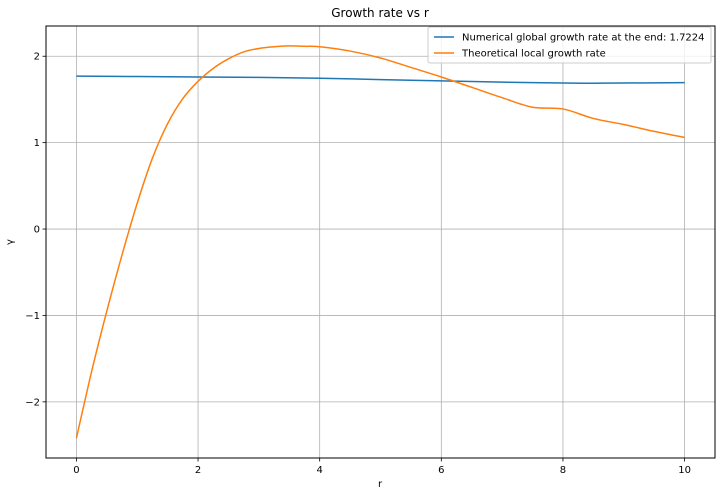 The height and width of the screenshot is (496, 721). I want to click on x-tick-label: 10, so click(684, 470).